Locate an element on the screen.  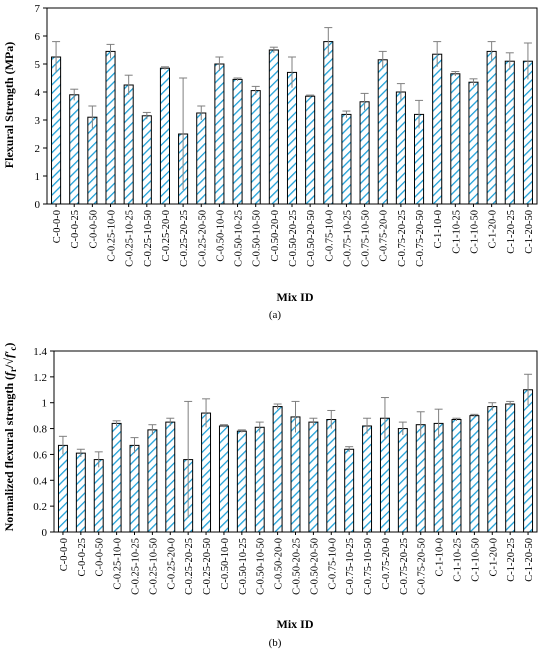
chart-b-xtick-label: C-0.75-20-50 is located at coordinates (422, 566).